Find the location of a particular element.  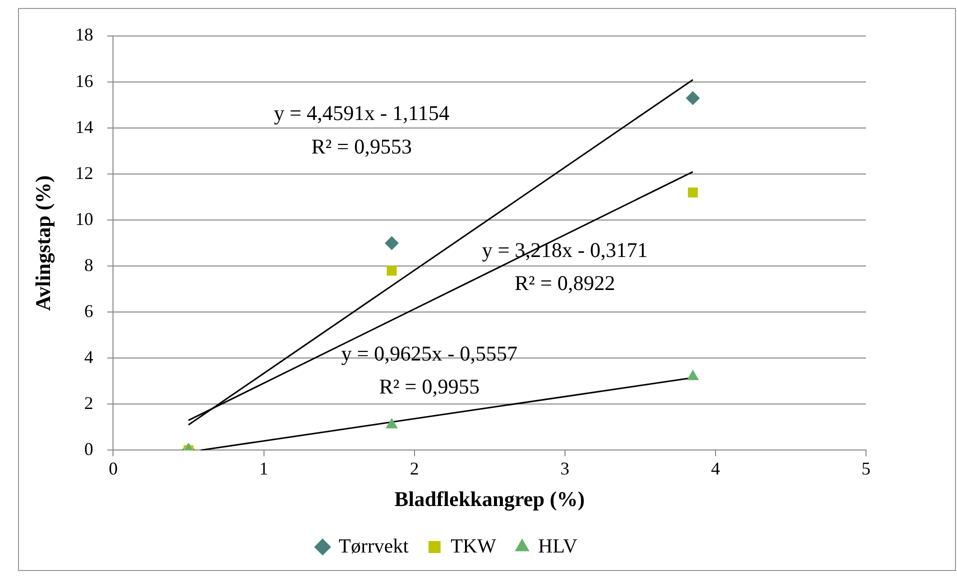

y-tick-label: 10 is located at coordinates (84, 218).